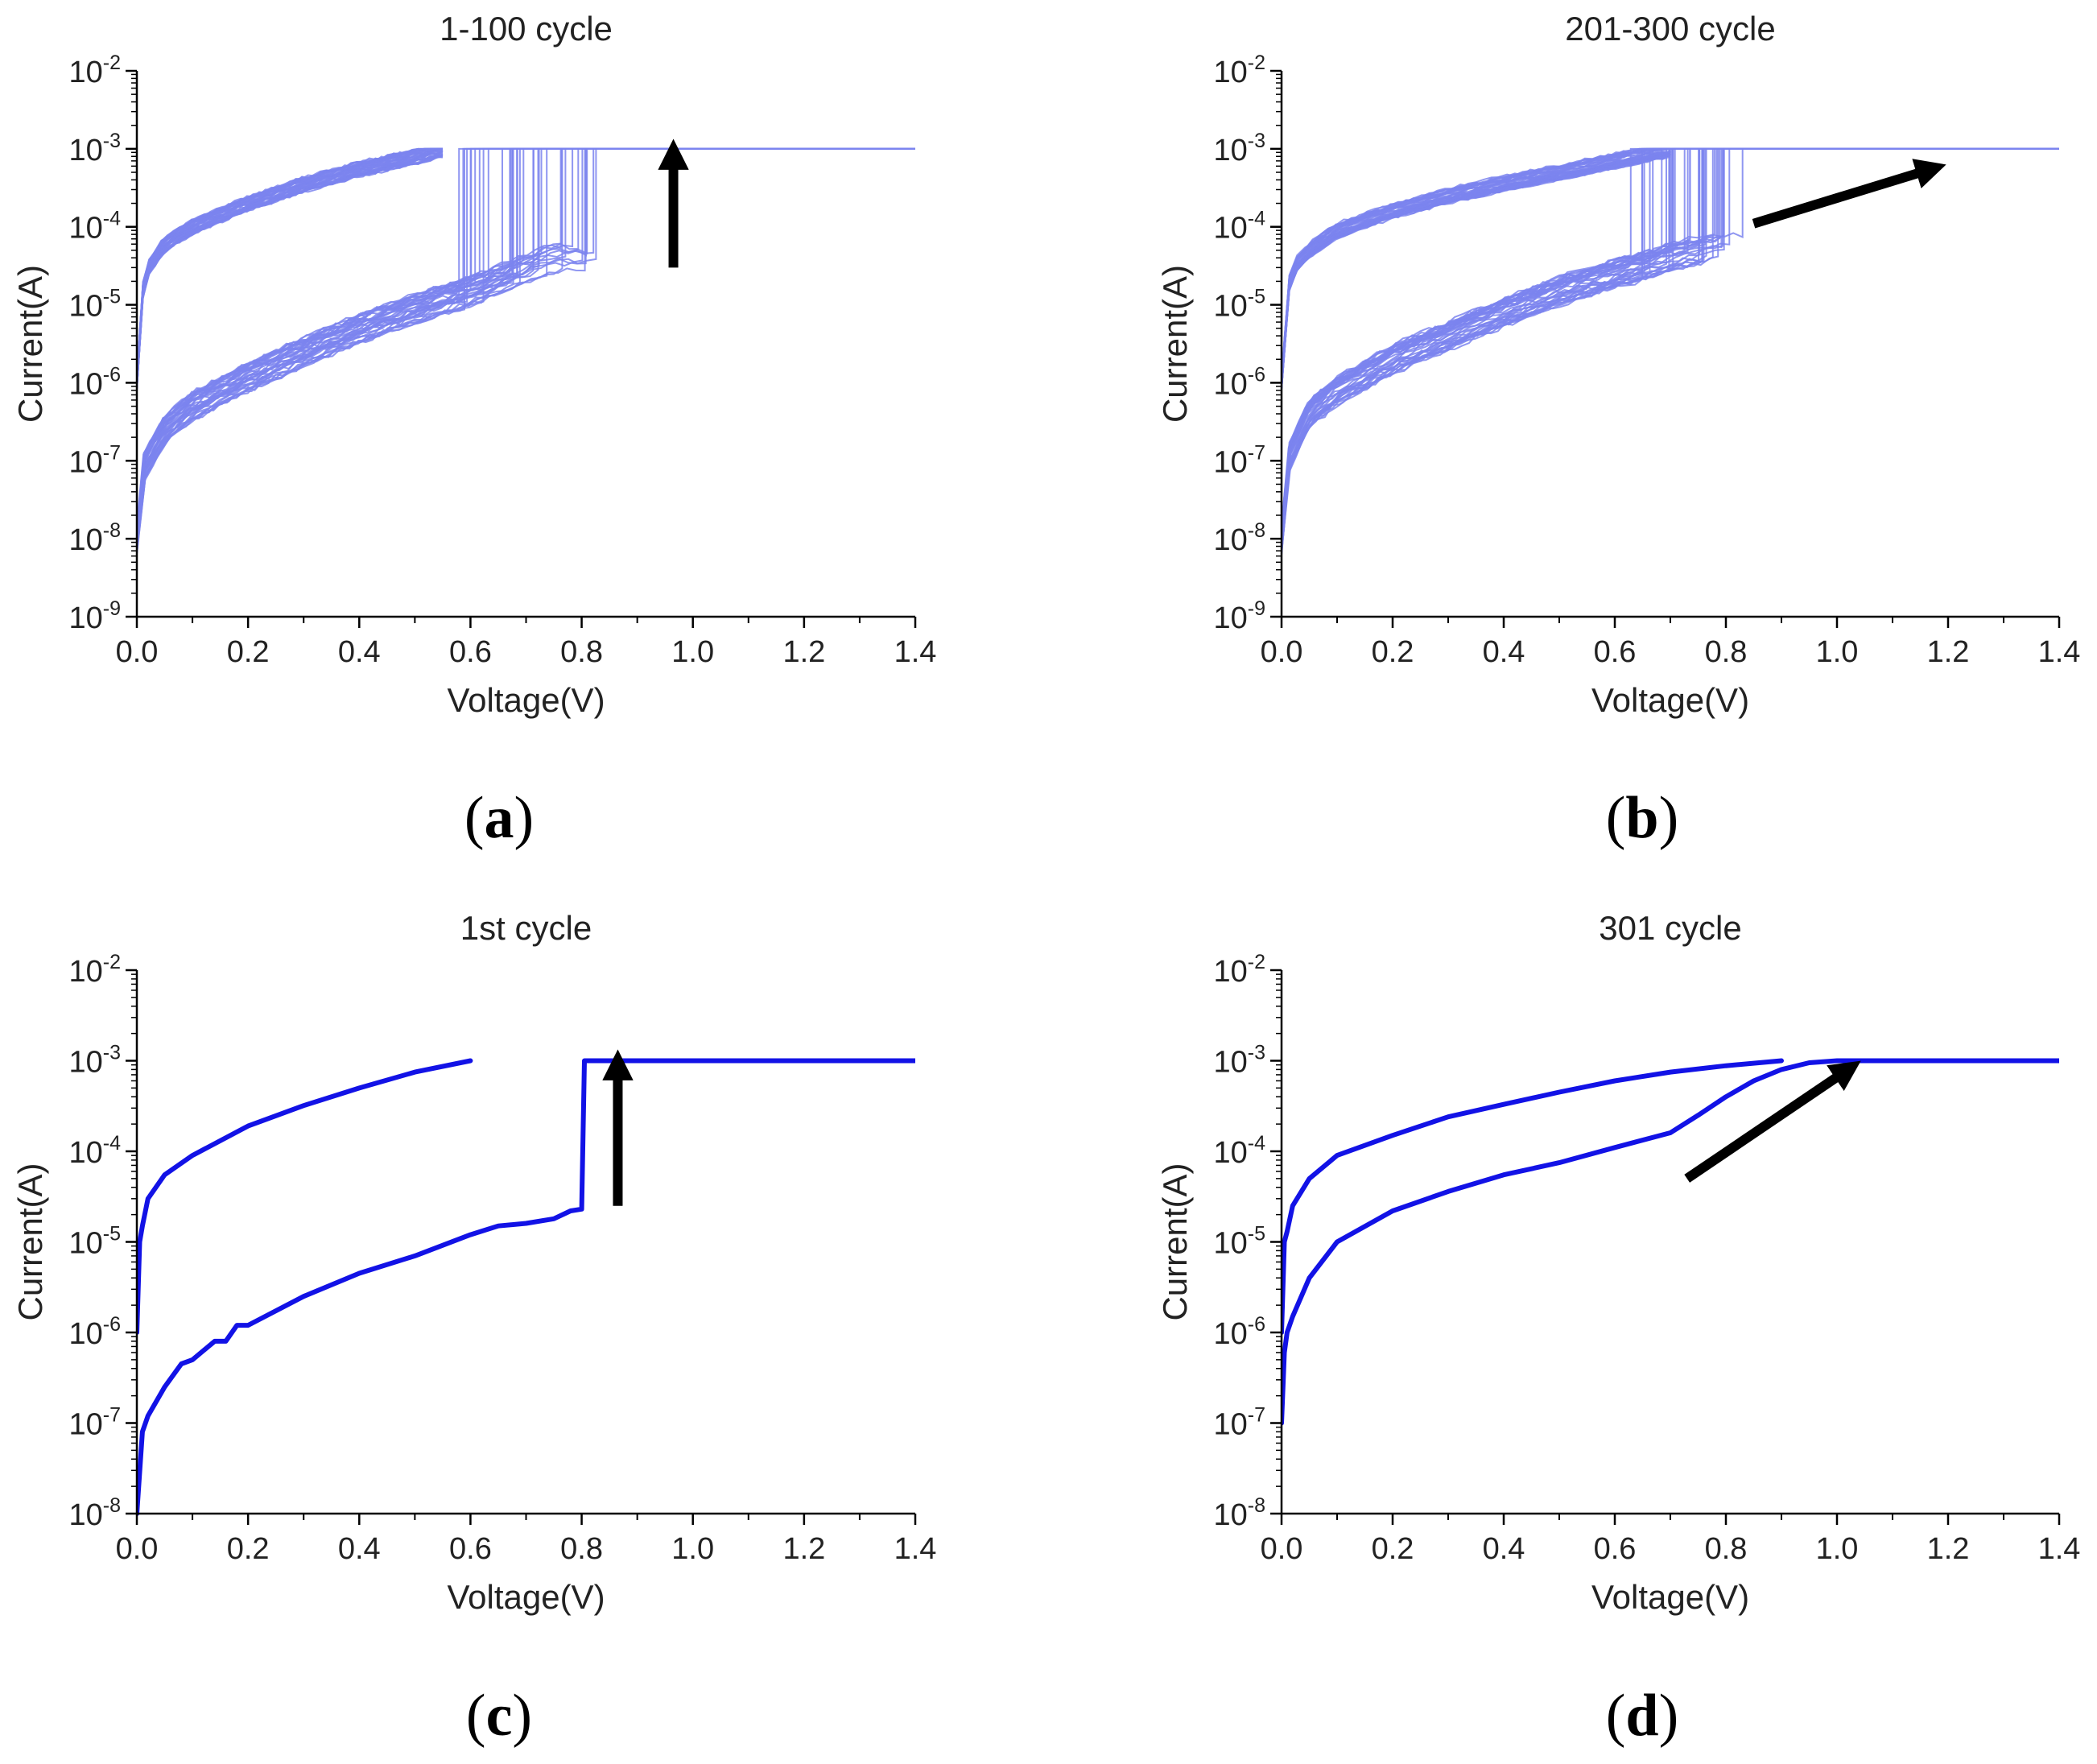  What do you see at coordinates (359, 1549) in the screenshot?
I see `x-tick-label: 0.4` at bounding box center [359, 1549].